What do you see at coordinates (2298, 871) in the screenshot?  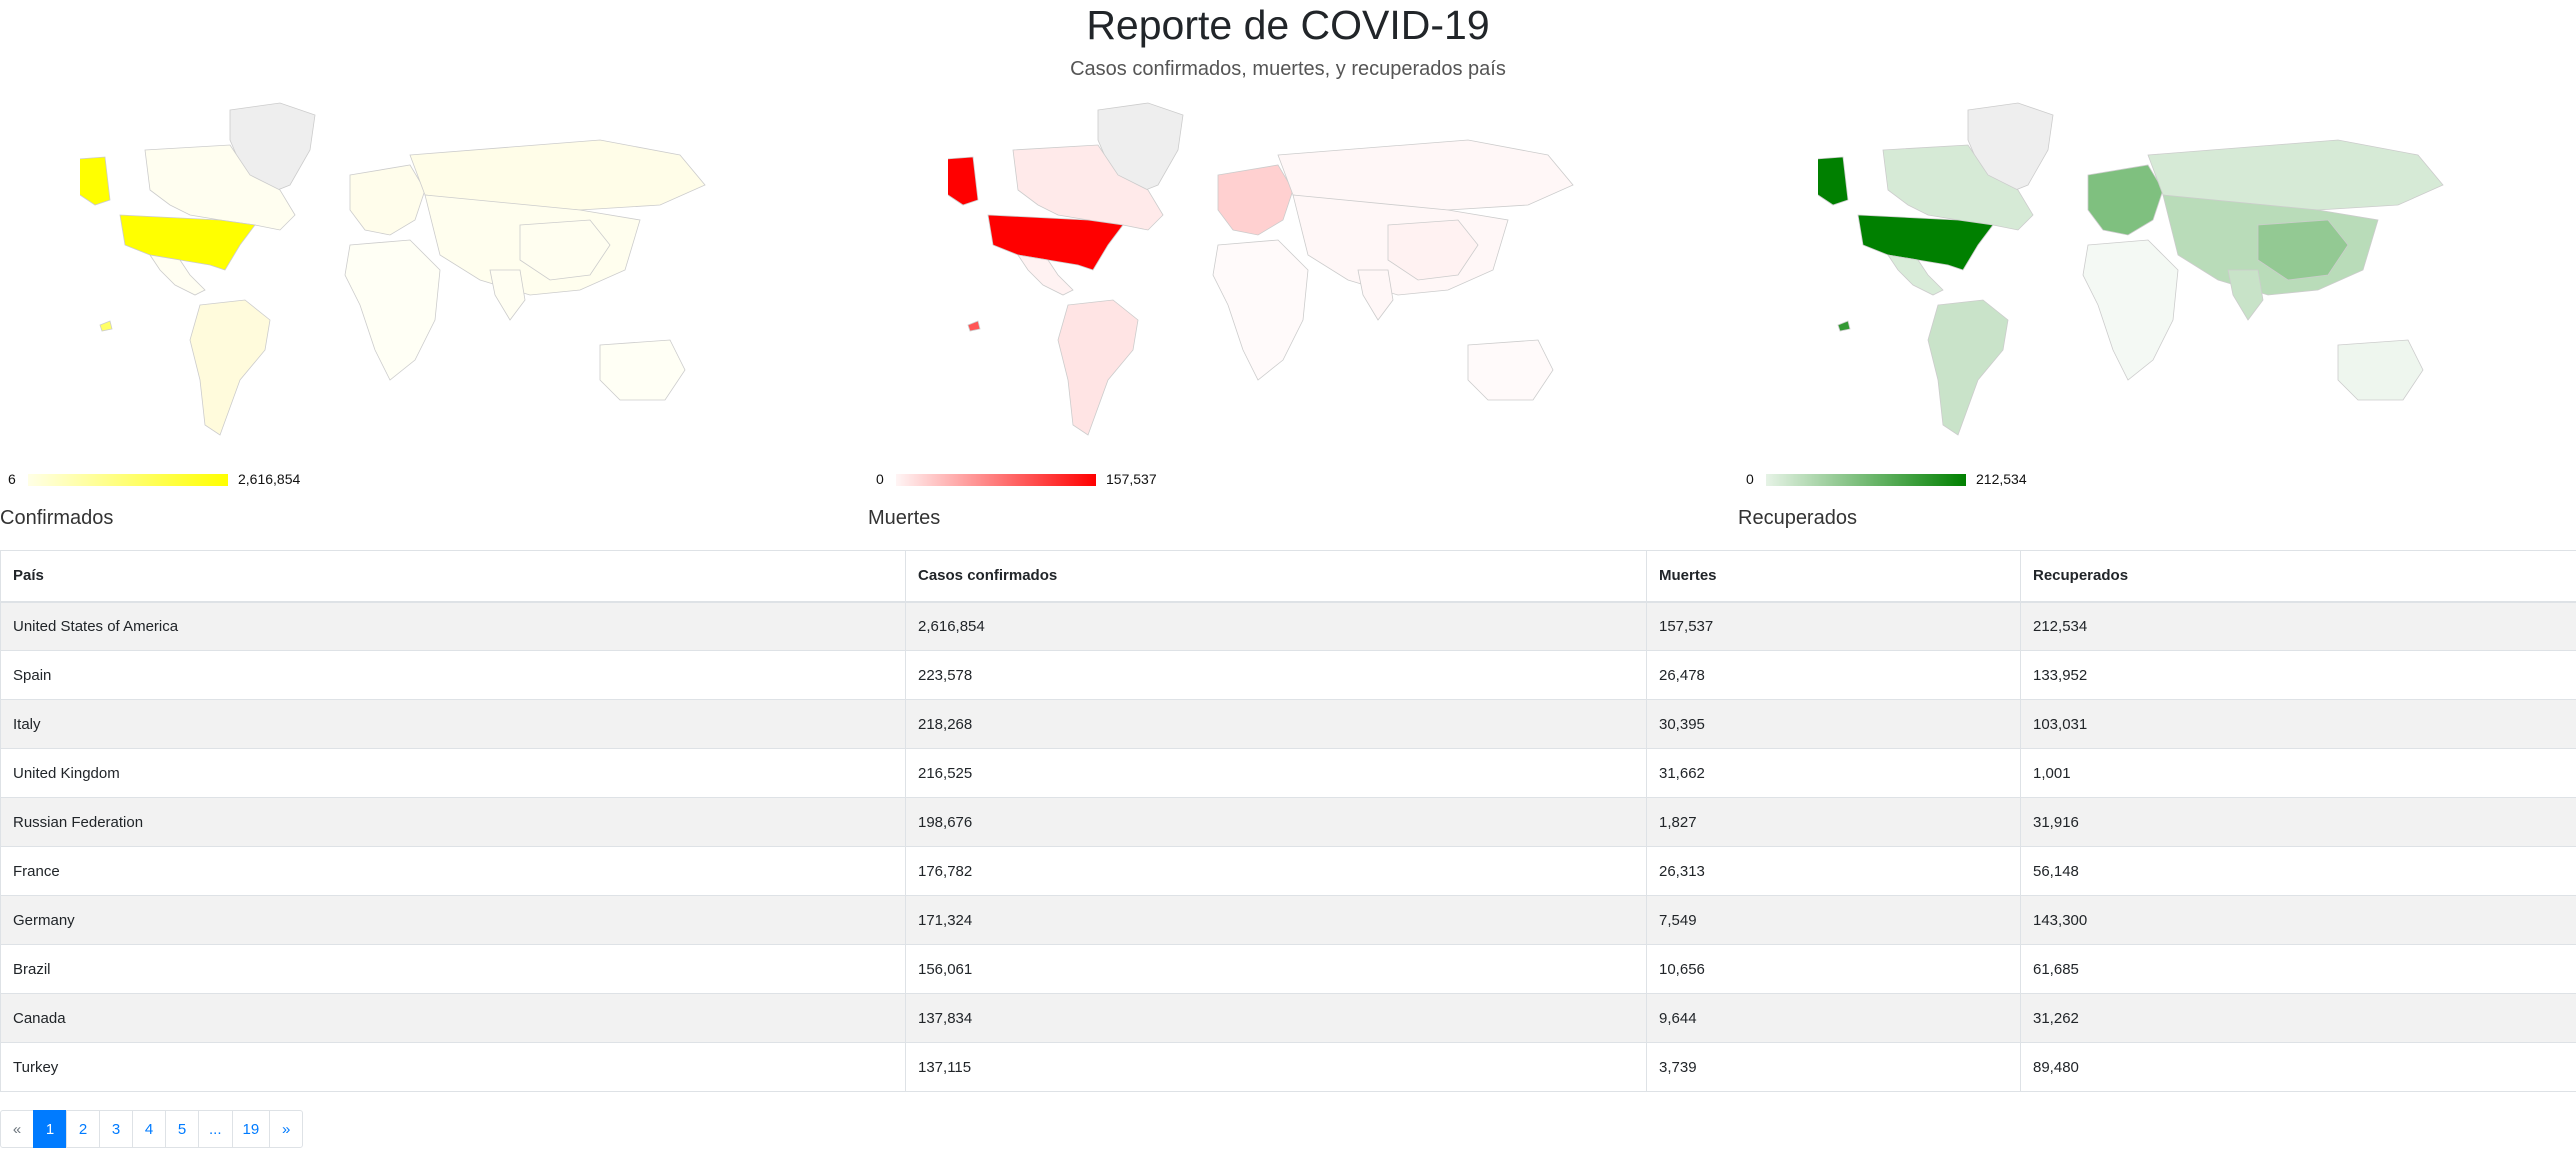 I see `cell-recovered: 56,148` at bounding box center [2298, 871].